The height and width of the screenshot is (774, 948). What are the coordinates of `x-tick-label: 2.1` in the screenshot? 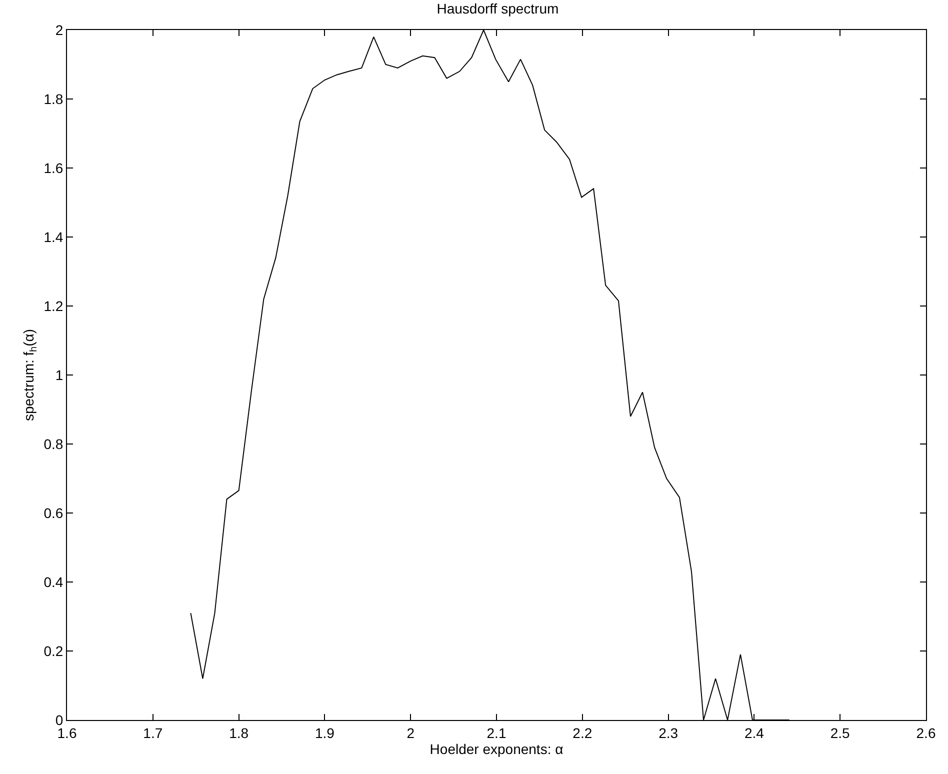 It's located at (496, 732).